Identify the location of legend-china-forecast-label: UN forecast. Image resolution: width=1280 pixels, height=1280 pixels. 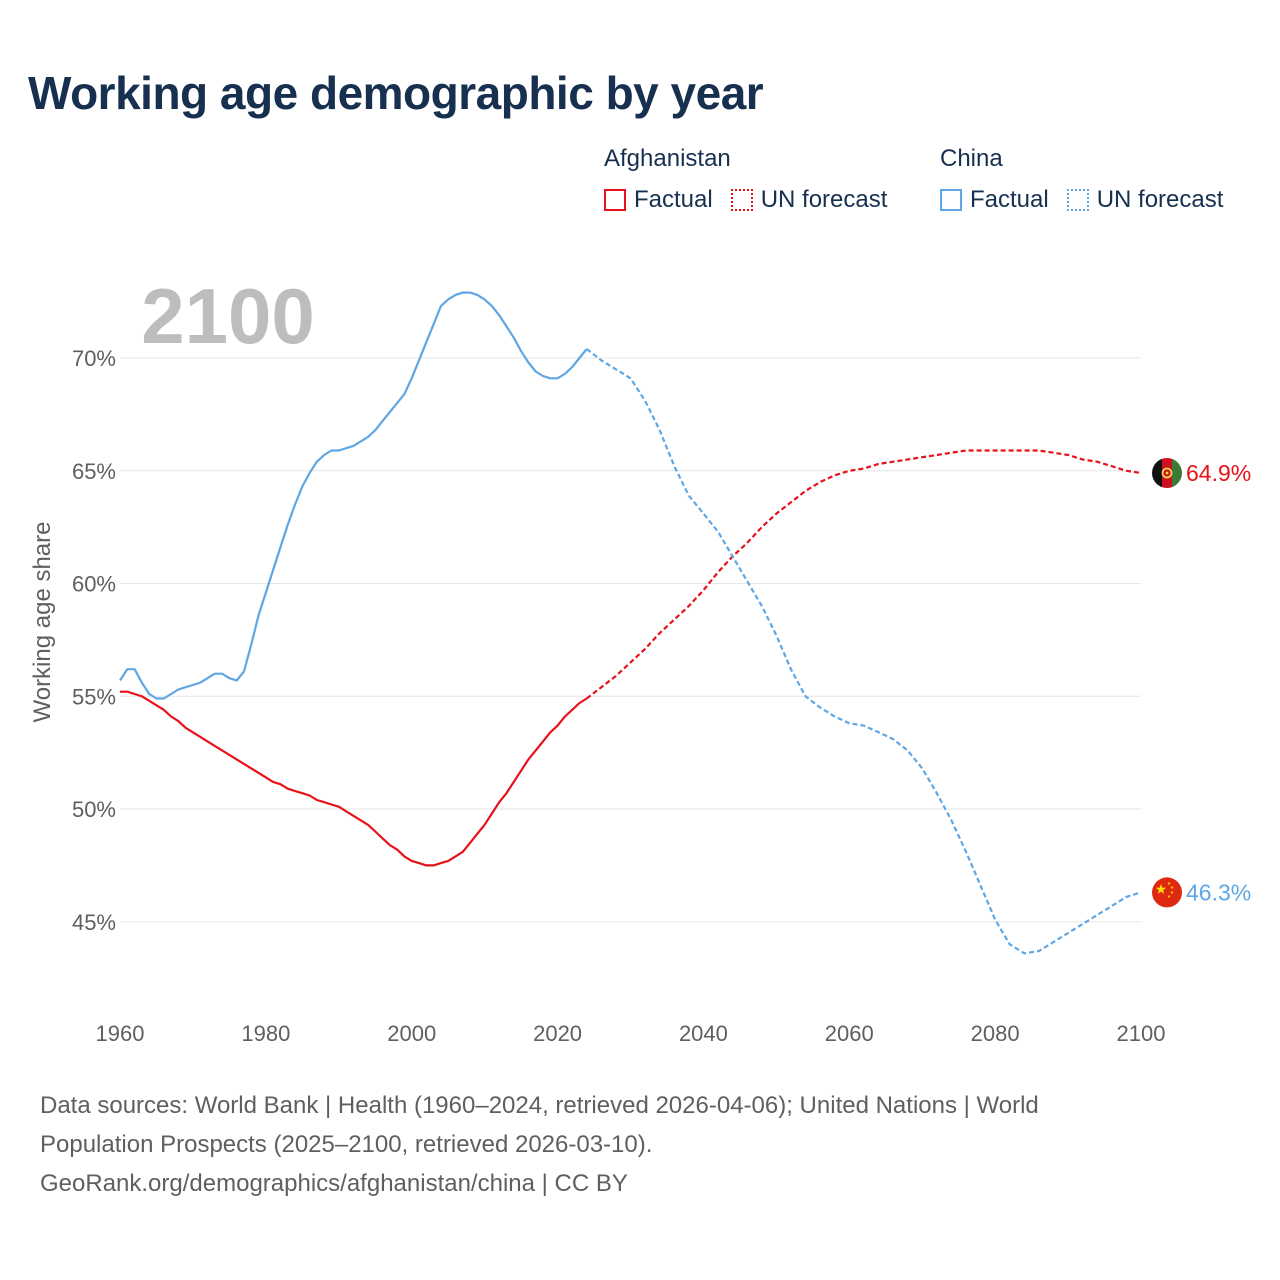
(1160, 199).